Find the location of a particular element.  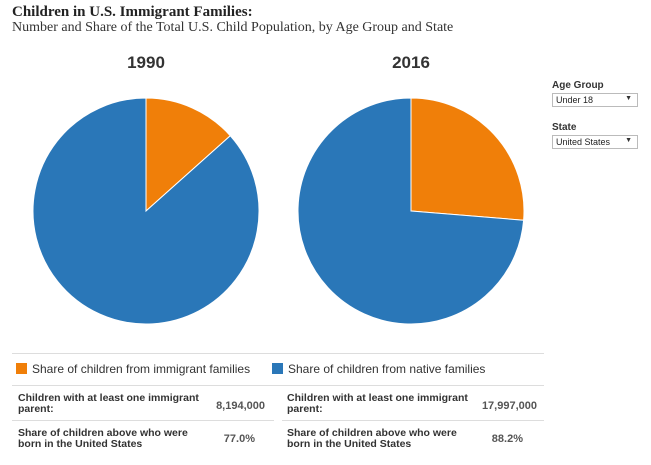

legend-swatch-native is located at coordinates (277, 368).